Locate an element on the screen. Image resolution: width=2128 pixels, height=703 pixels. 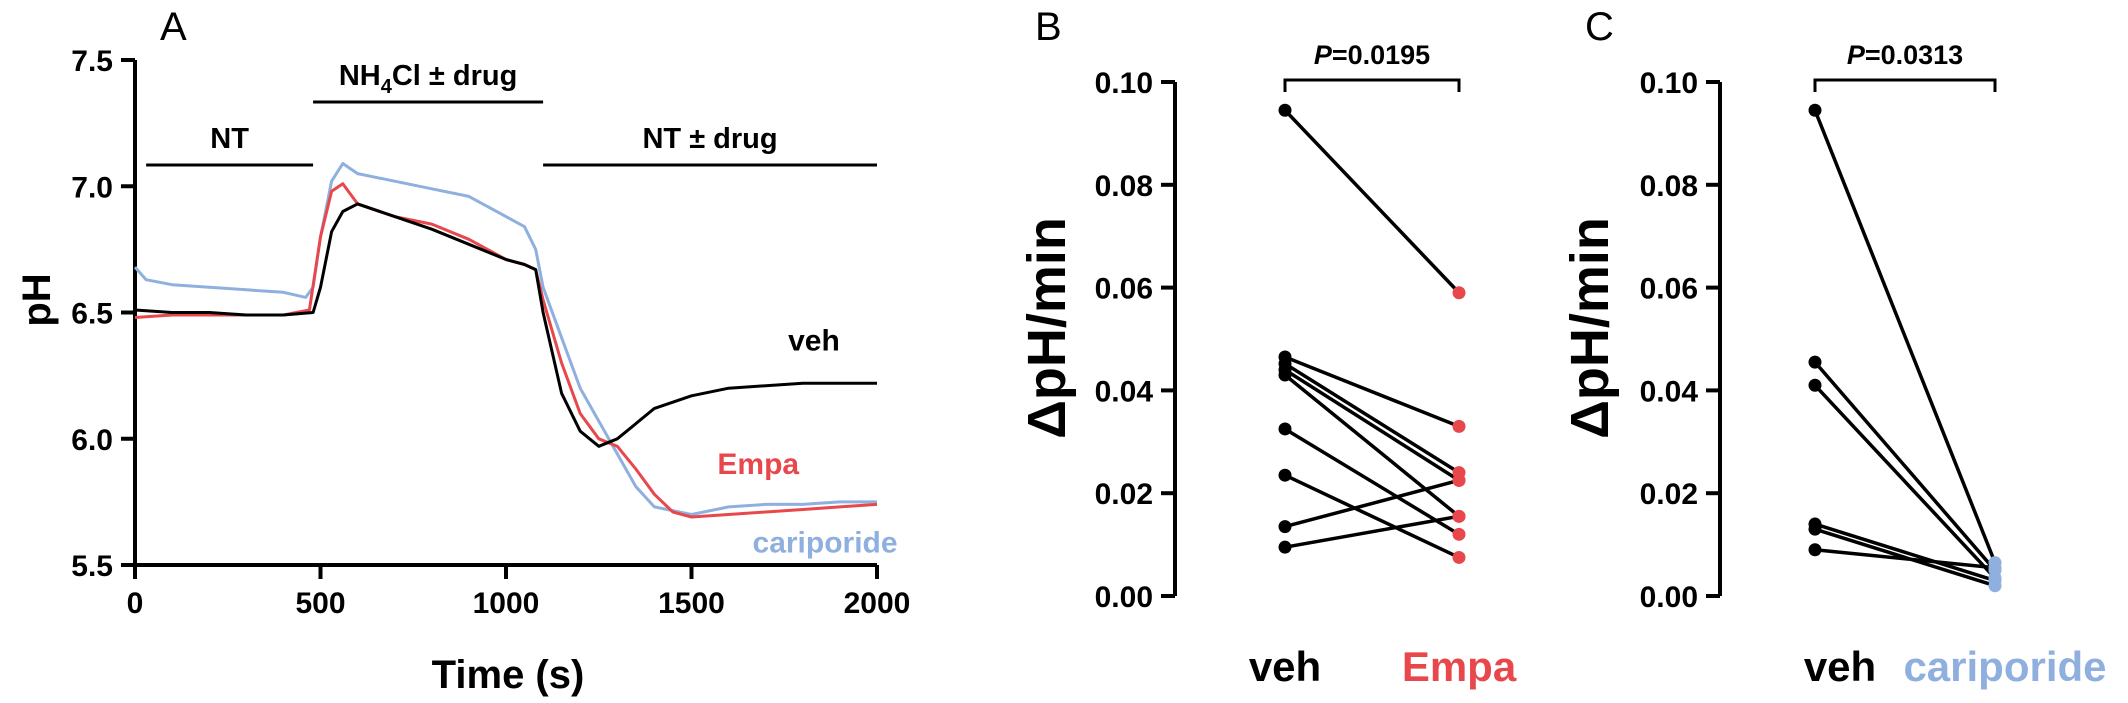
panel-c-points is located at coordinates (1905, 348).